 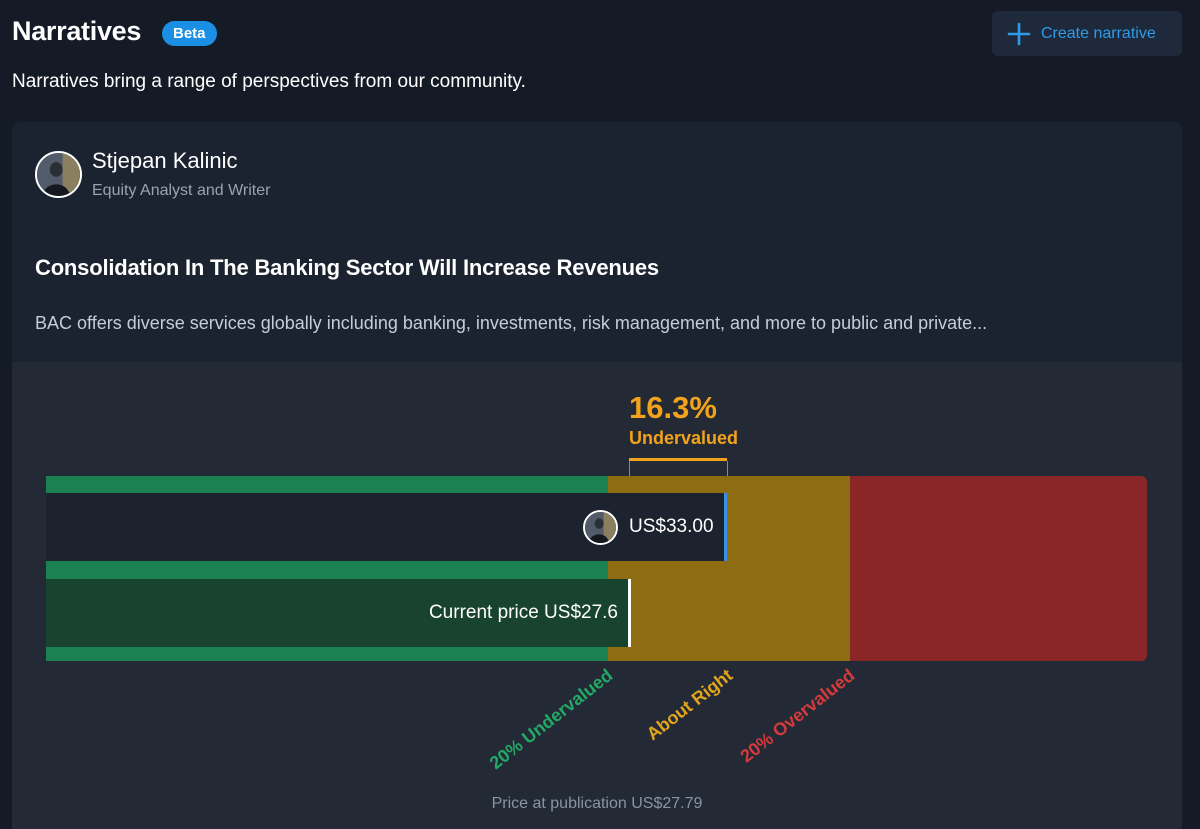 What do you see at coordinates (58, 174) in the screenshot?
I see `author-avatar` at bounding box center [58, 174].